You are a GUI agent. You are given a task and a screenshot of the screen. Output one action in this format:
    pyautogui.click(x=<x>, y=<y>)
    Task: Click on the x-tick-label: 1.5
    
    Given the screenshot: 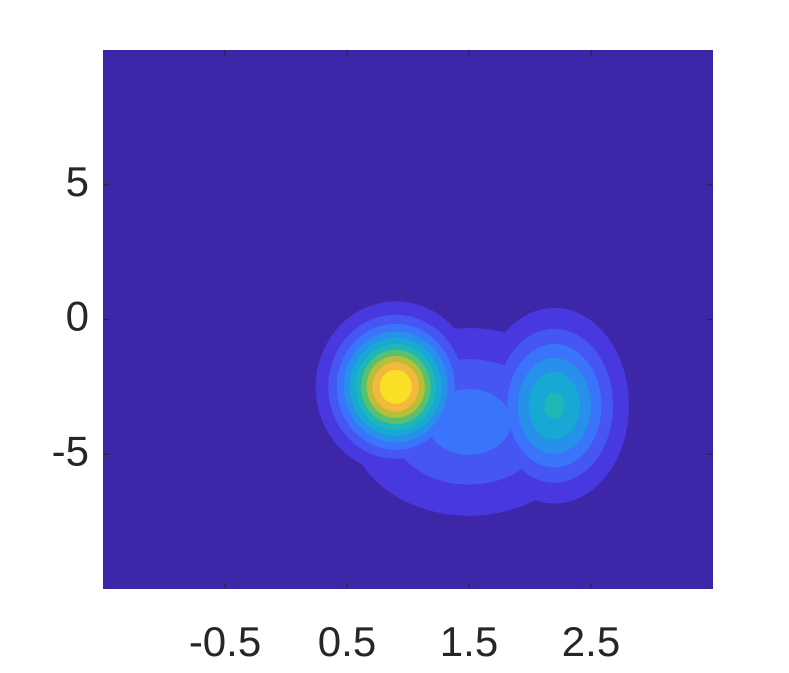 What is the action you would take?
    pyautogui.click(x=469, y=641)
    